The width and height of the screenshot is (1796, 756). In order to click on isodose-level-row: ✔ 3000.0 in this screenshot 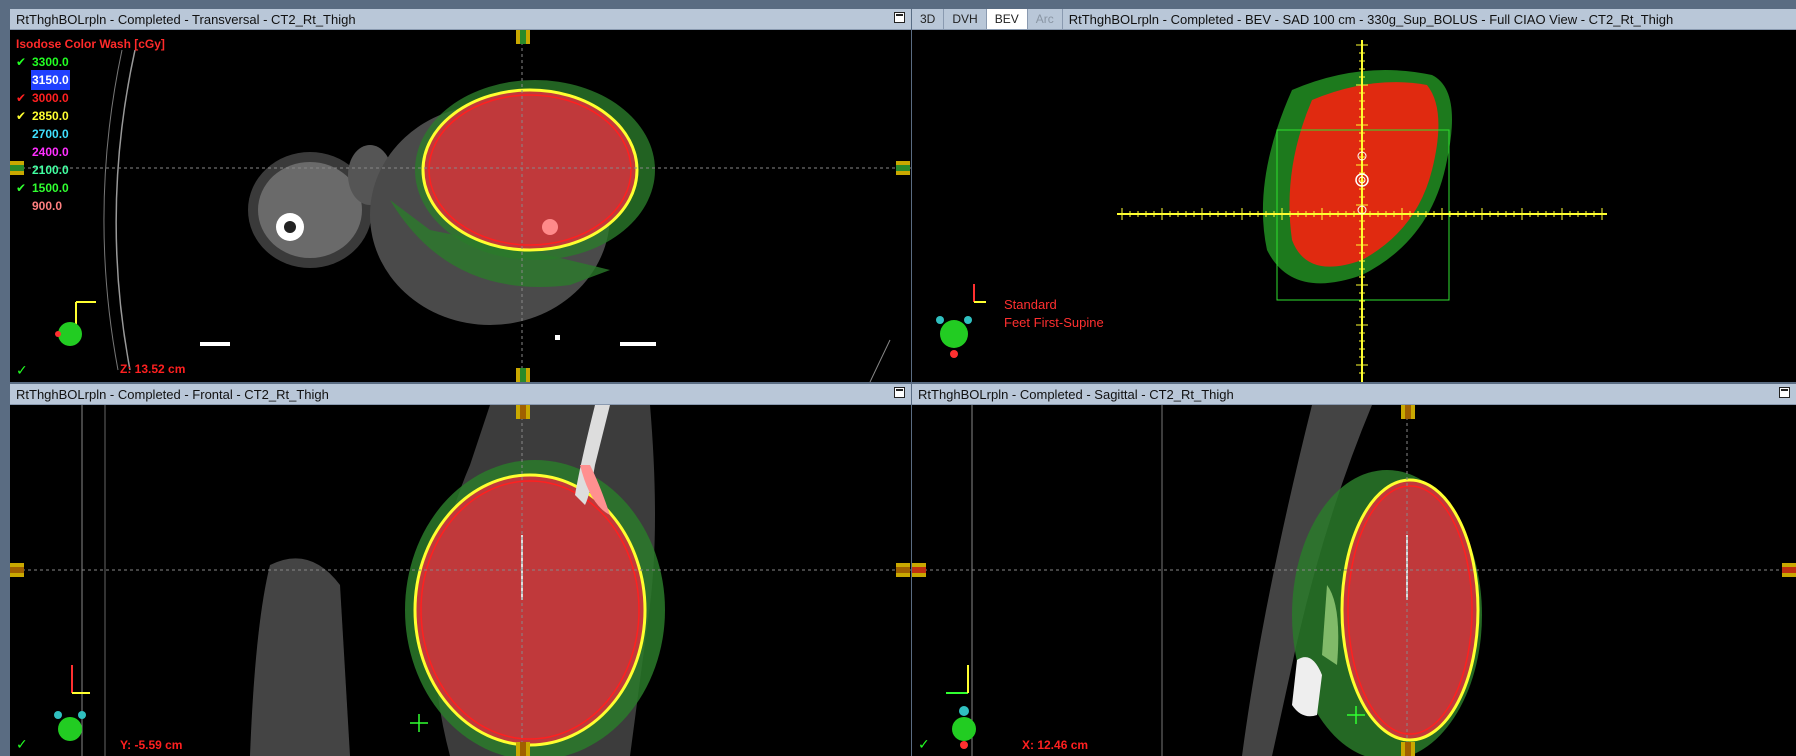, I will do `click(90, 98)`.